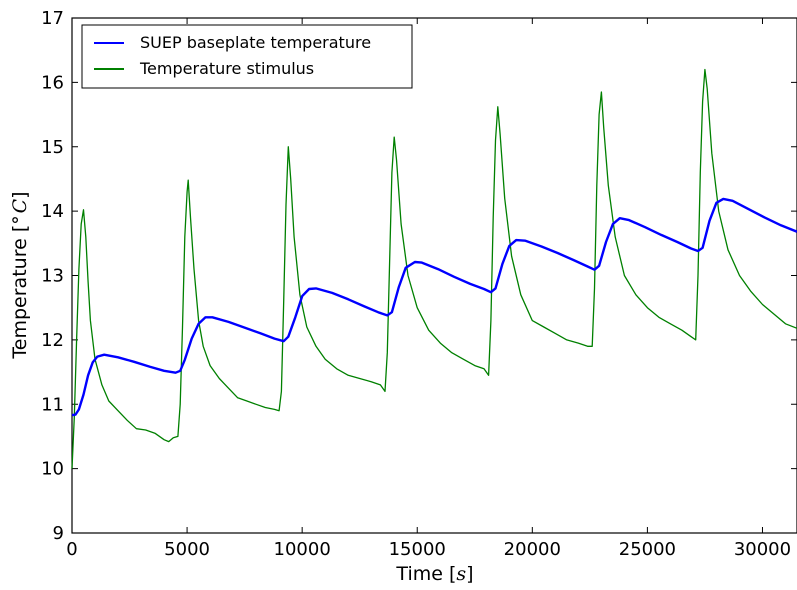 This screenshot has width=797, height=590. I want to click on x-tick-label: 20000, so click(532, 549).